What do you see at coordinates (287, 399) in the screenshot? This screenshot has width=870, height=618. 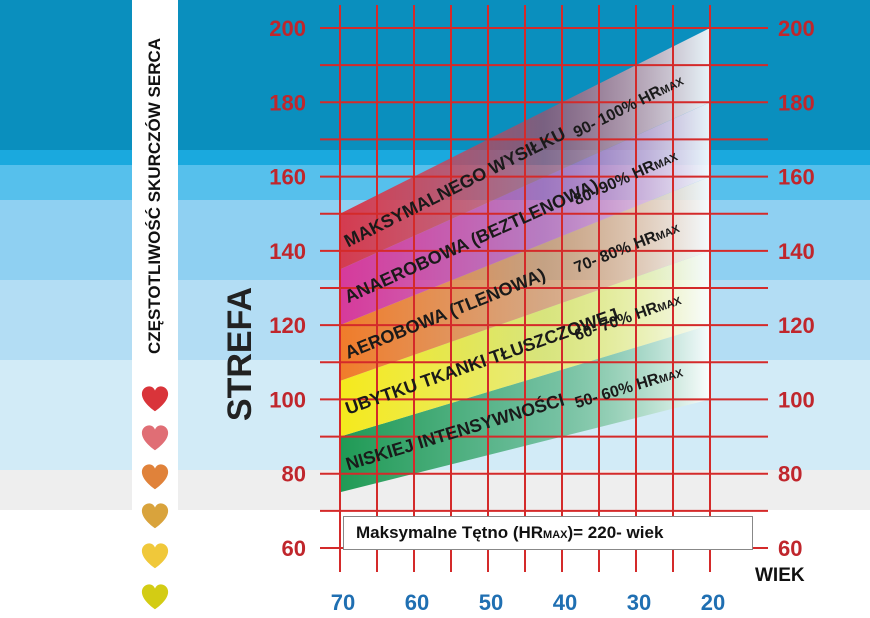 I see `y-tick-label-left: 100` at bounding box center [287, 399].